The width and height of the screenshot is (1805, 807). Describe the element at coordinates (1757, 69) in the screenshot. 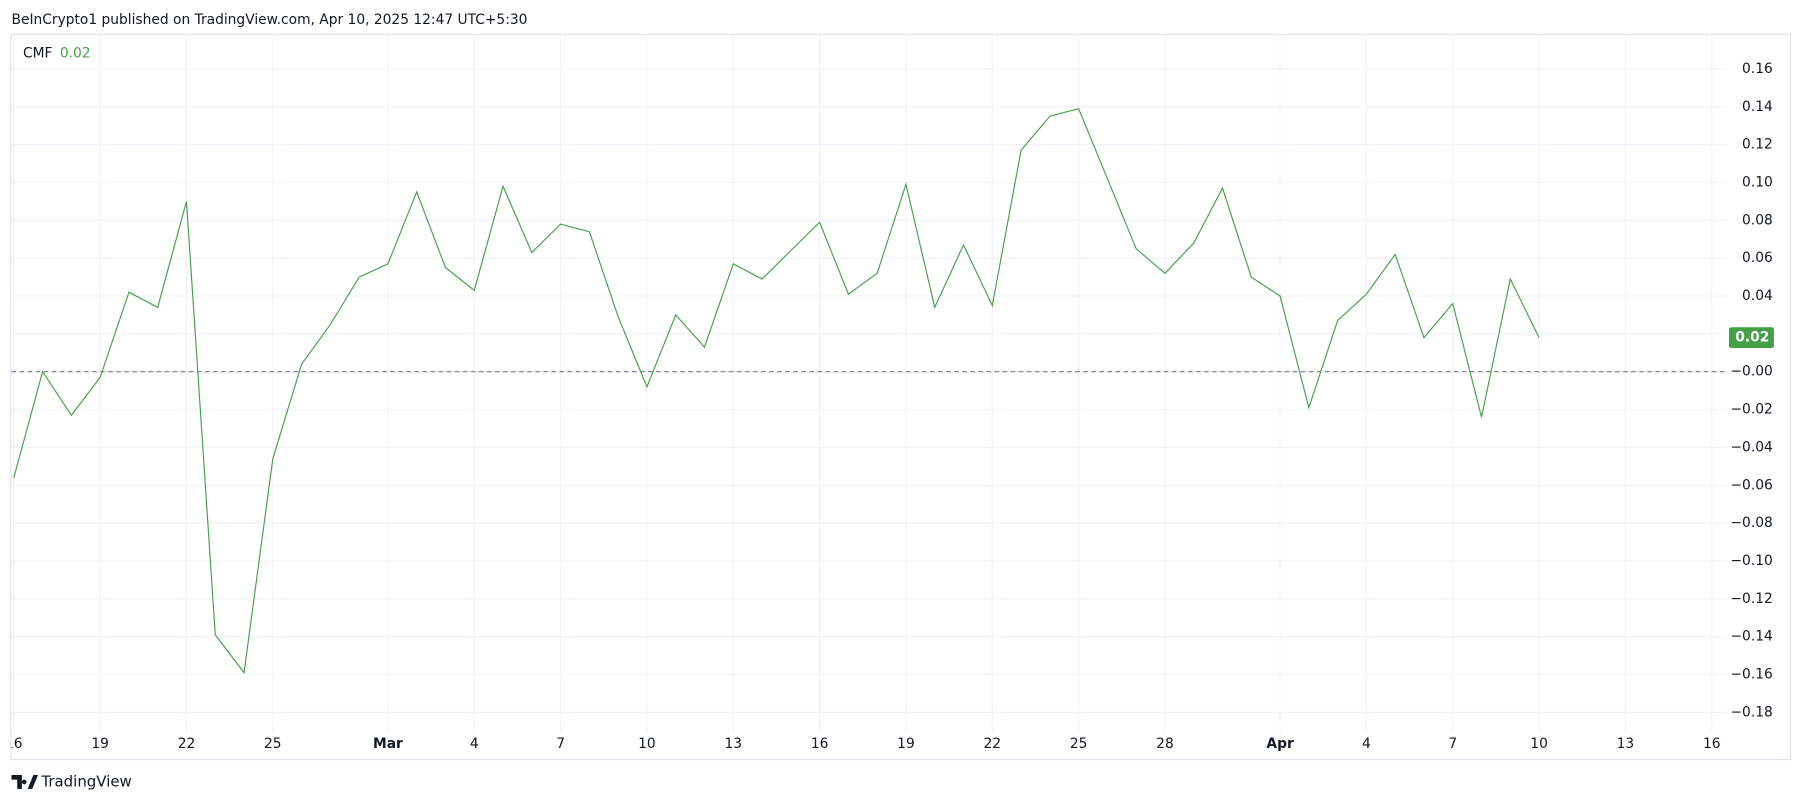

I see `y-tick-label: 0.16` at that location.